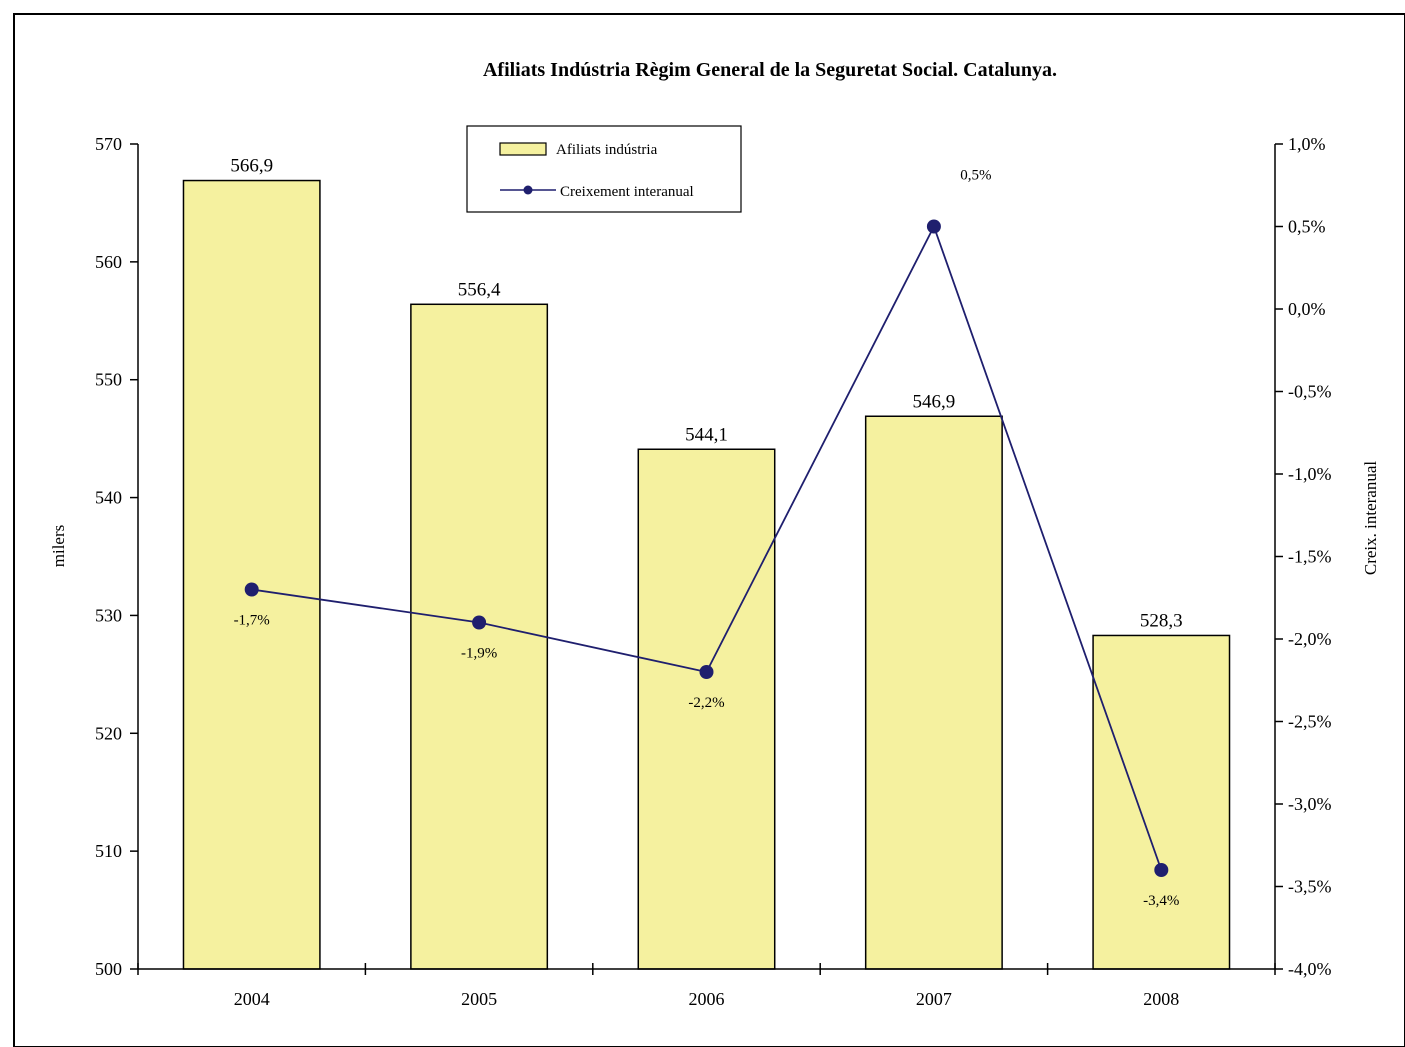  I want to click on y-tick-label: 550, so click(108, 380).